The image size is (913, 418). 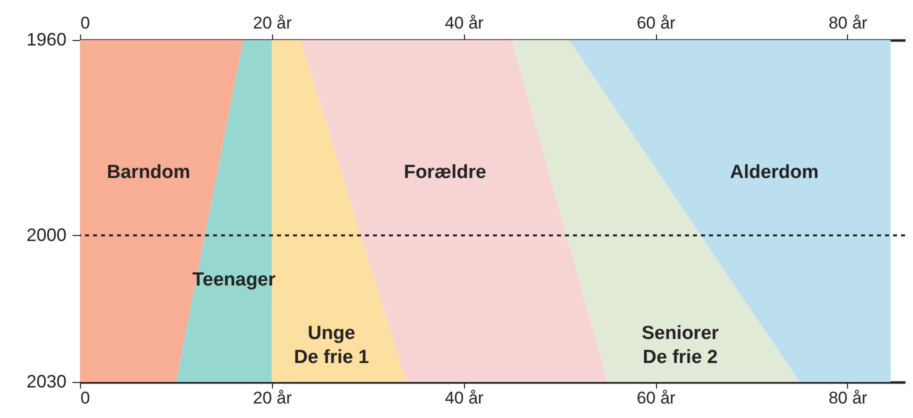 What do you see at coordinates (464, 398) in the screenshot?
I see `x-tick-label: 40 år` at bounding box center [464, 398].